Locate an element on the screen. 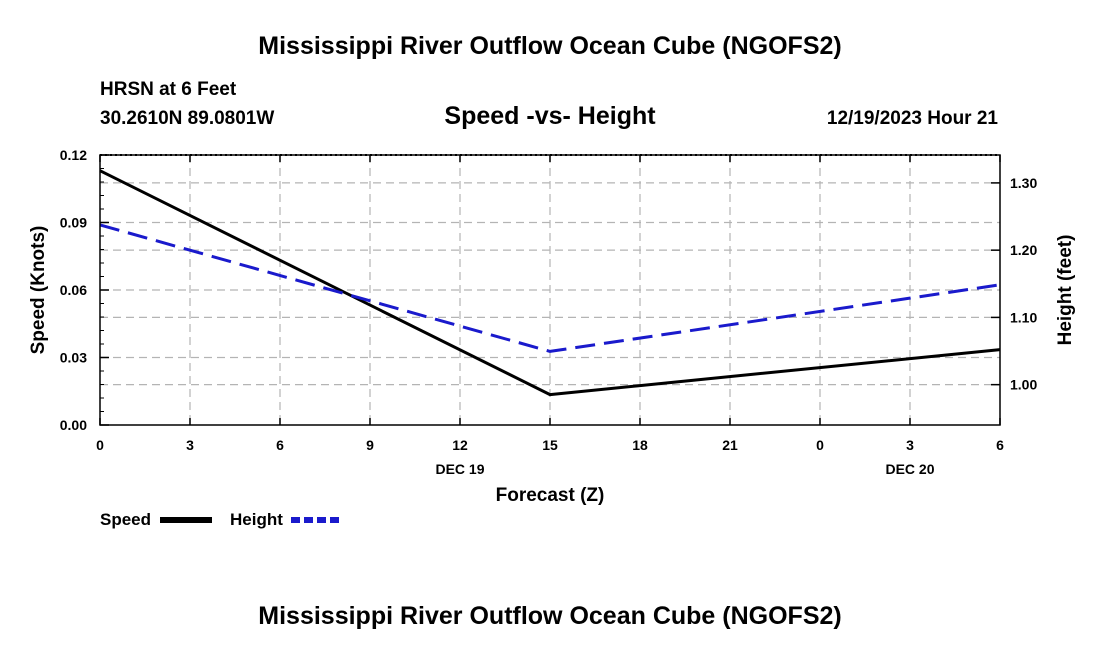 The image size is (1100, 650). x-tick-label: 9 is located at coordinates (370, 445).